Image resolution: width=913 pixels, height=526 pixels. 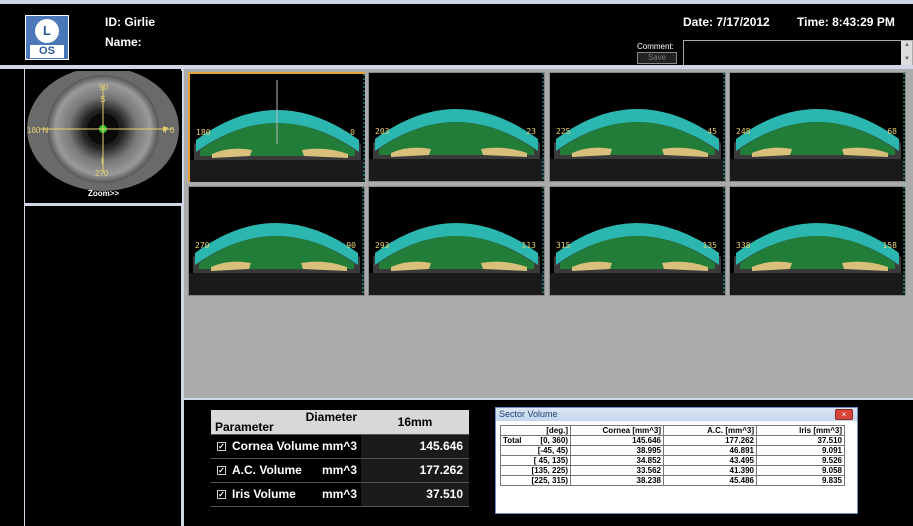 I want to click on table-cell: 38.995, so click(x=617, y=450).